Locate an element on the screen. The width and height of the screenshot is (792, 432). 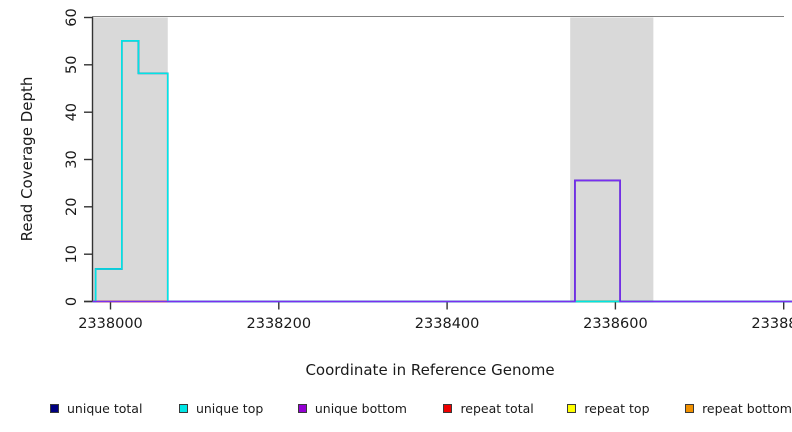
legend-swatch-repeat-bottom is located at coordinates (690, 408).